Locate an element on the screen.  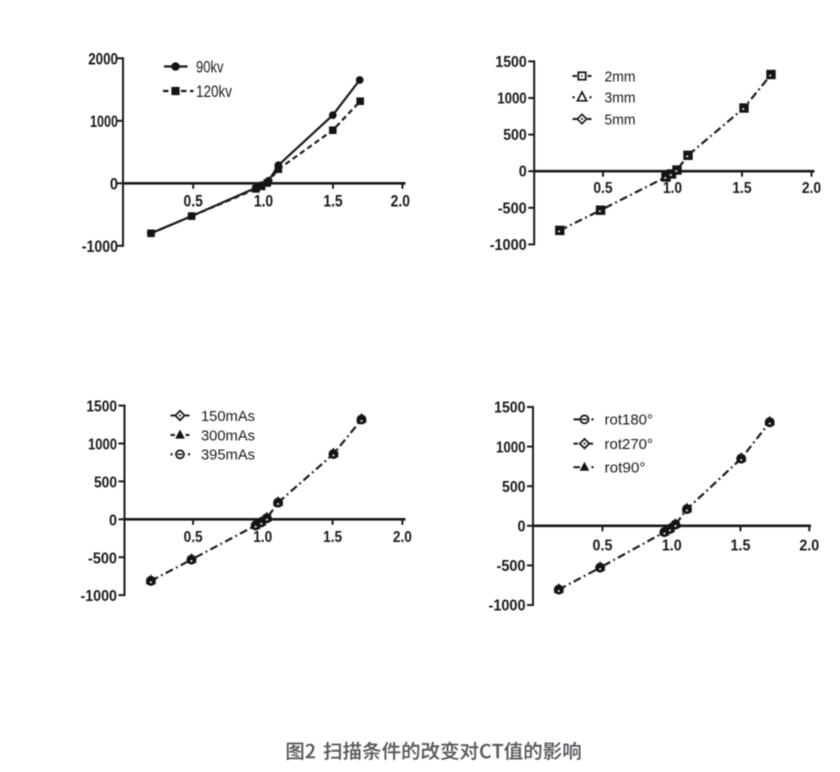
svg-text: 5mm is located at coordinates (620, 120).